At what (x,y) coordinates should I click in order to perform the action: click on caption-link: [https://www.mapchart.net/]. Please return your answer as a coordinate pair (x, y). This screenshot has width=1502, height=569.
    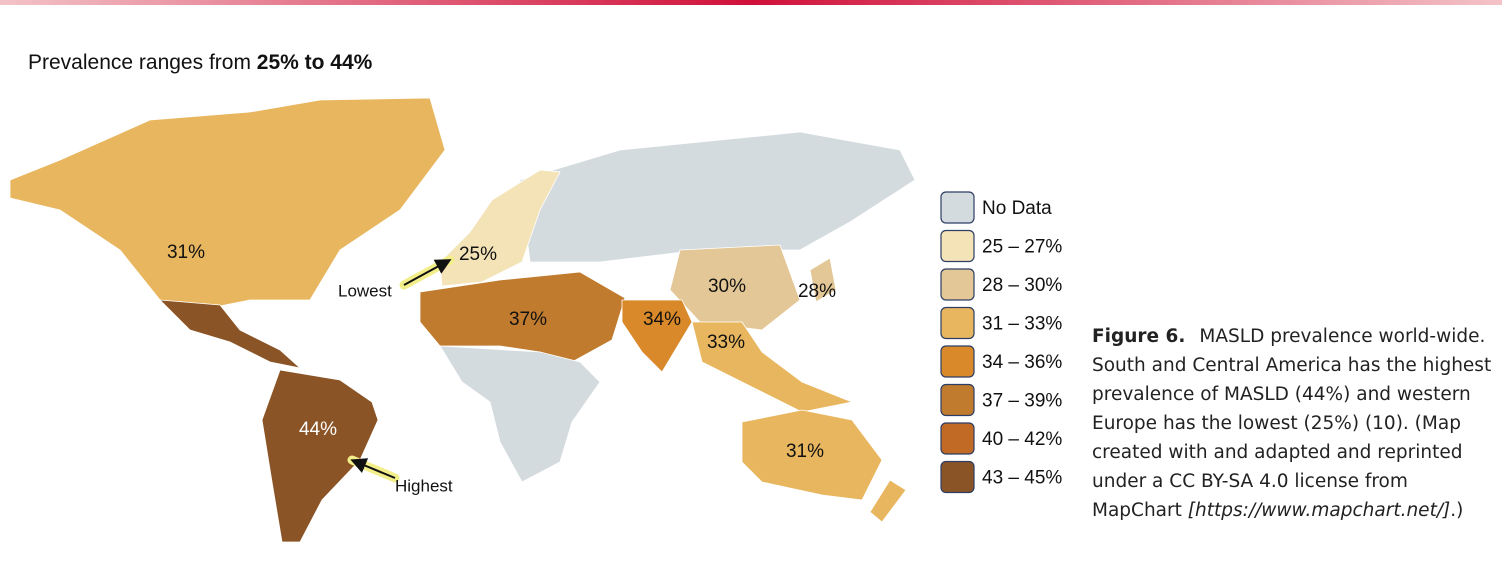
    Looking at the image, I should click on (1319, 510).